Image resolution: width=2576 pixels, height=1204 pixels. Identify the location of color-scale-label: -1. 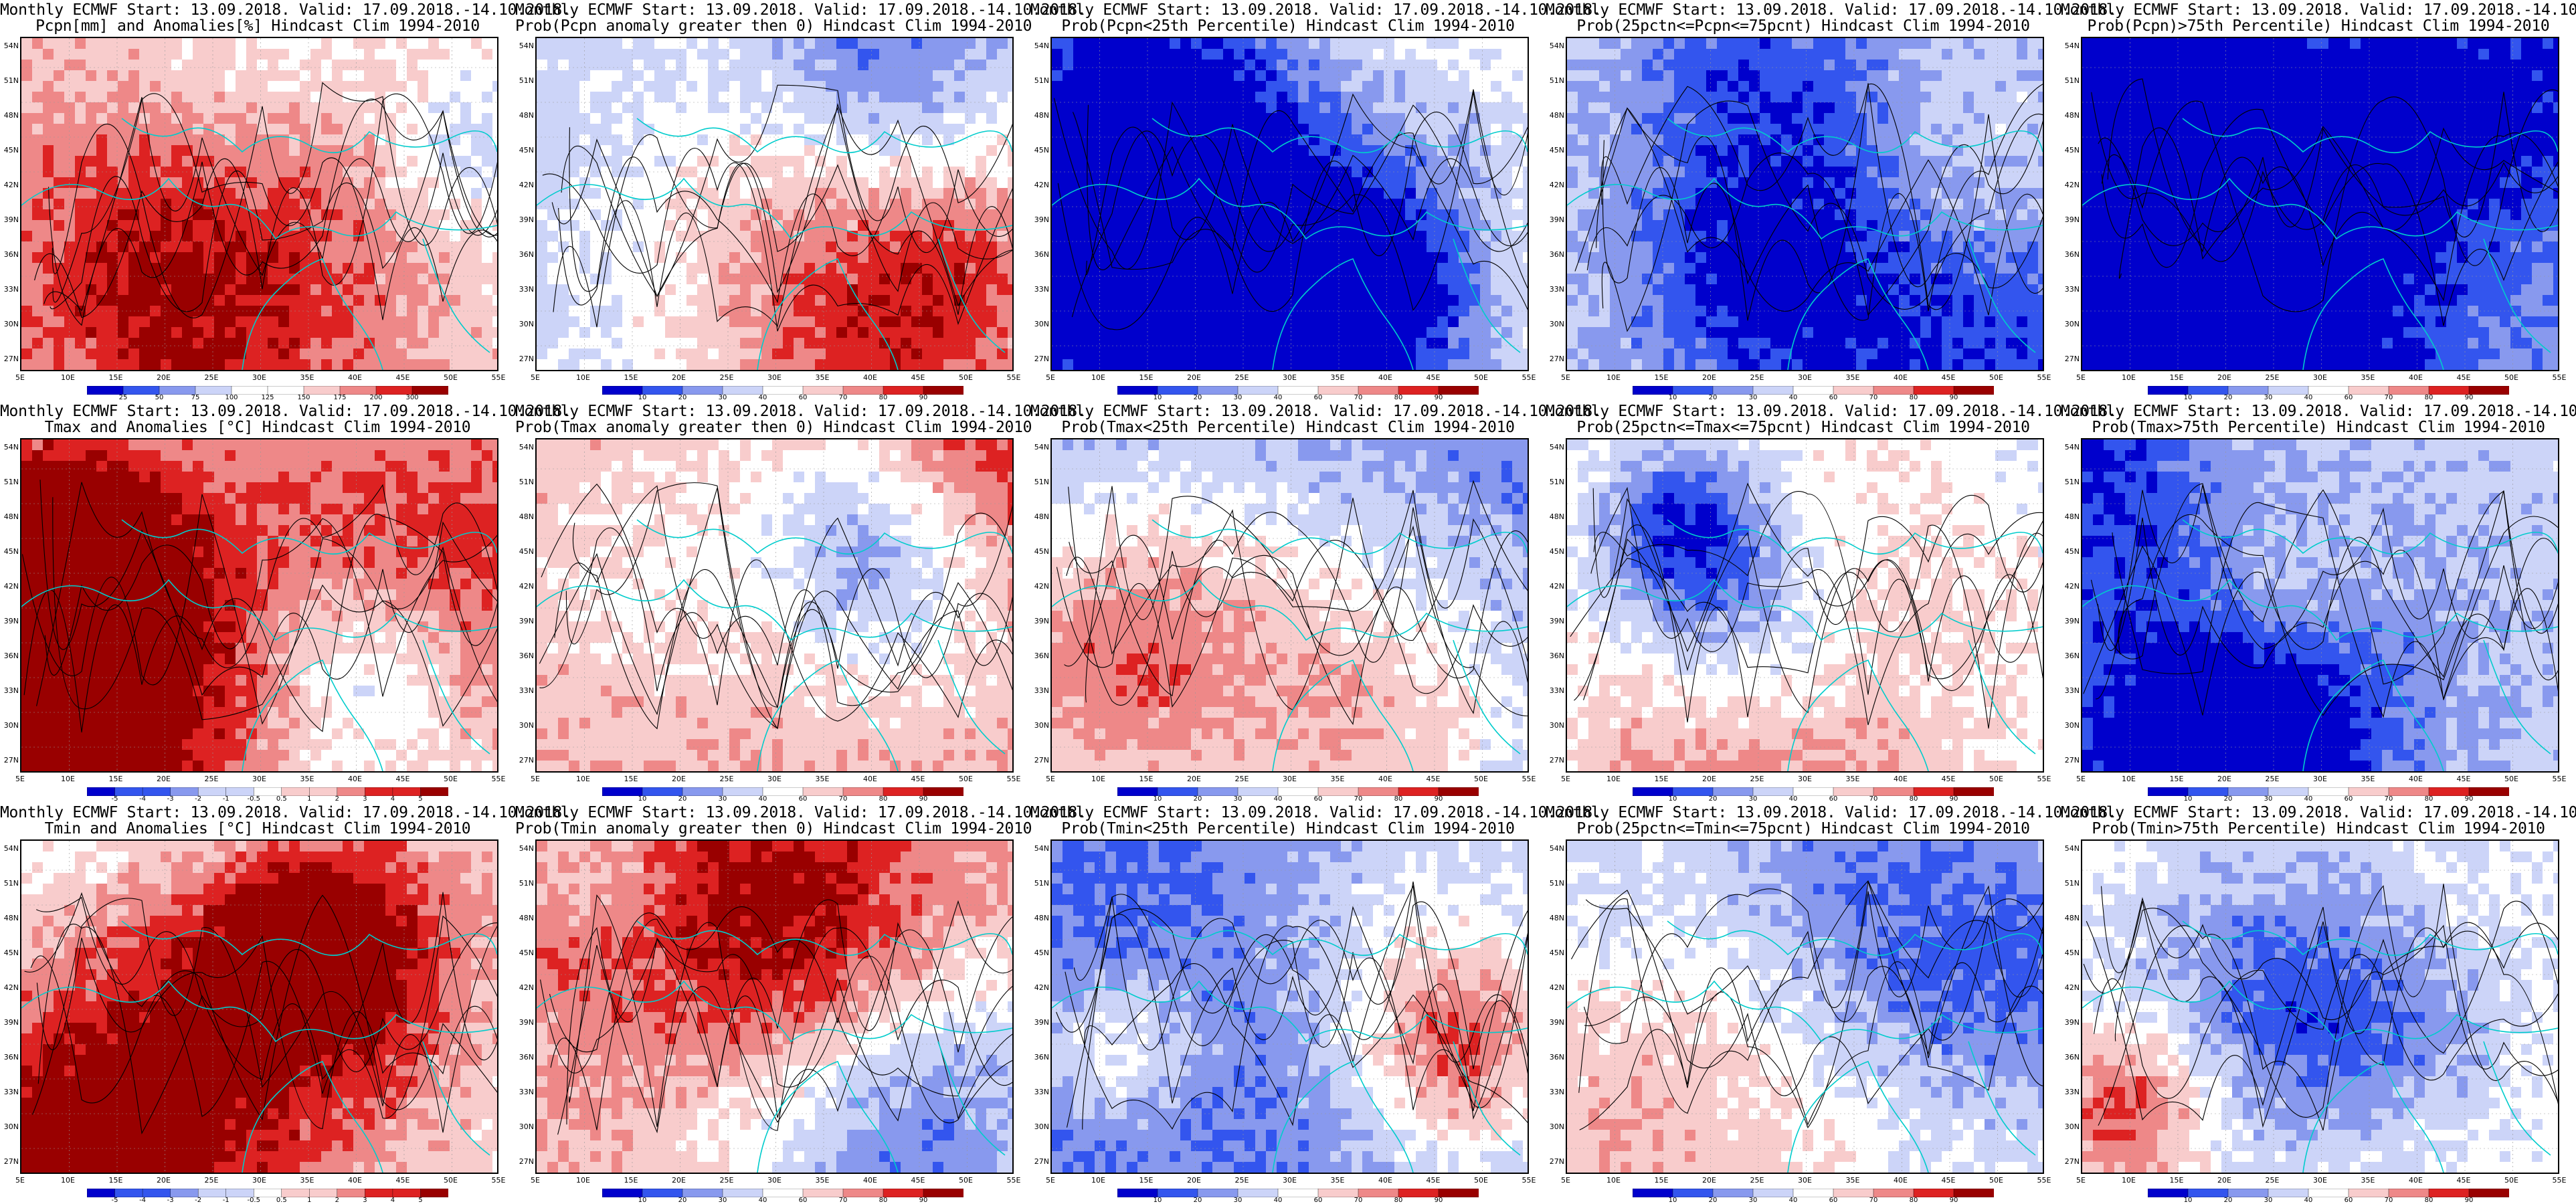
(226, 1200).